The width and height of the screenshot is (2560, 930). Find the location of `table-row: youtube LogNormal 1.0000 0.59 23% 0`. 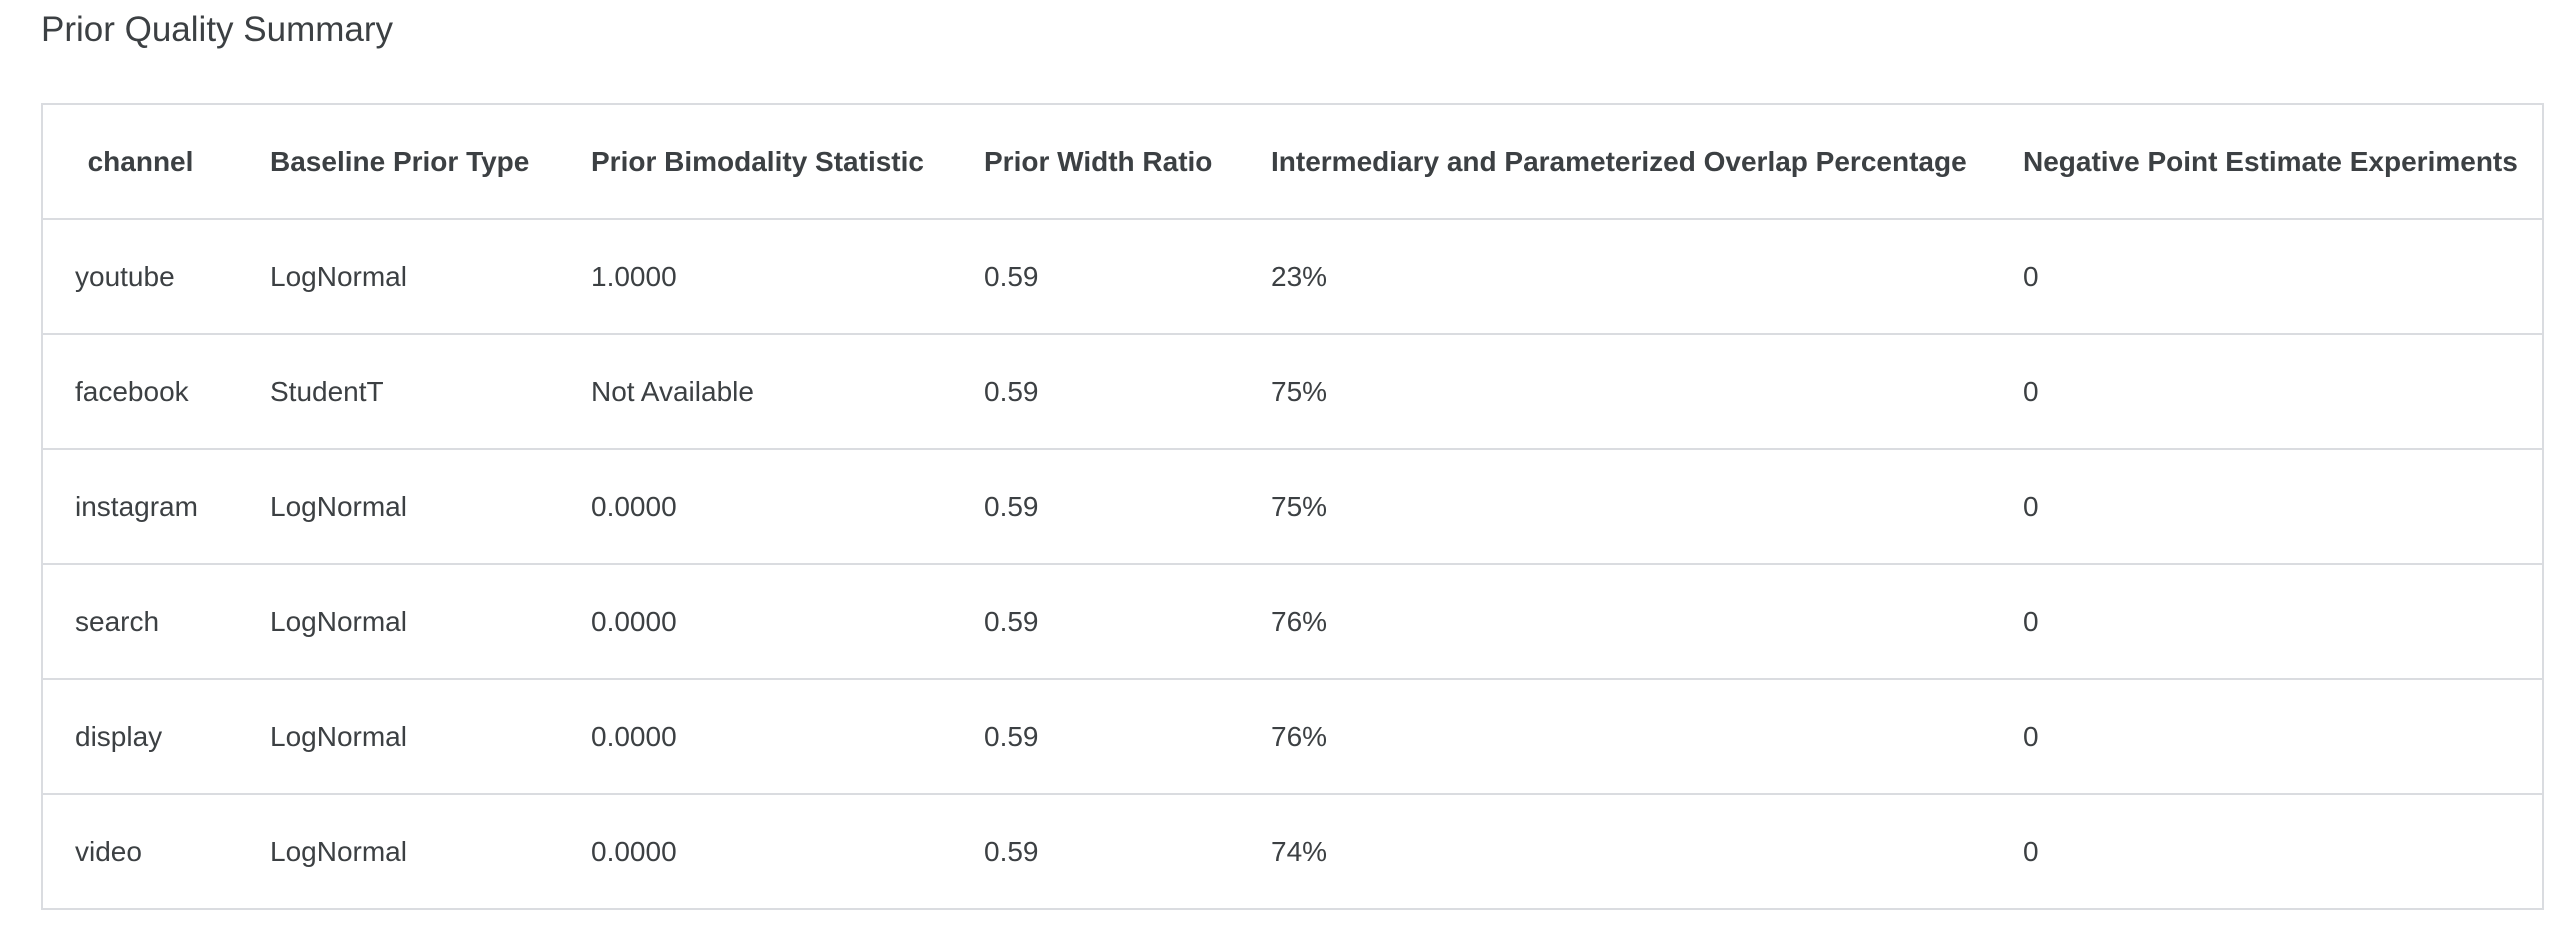

table-row: youtube LogNormal 1.0000 0.59 23% 0 is located at coordinates (1292, 277).